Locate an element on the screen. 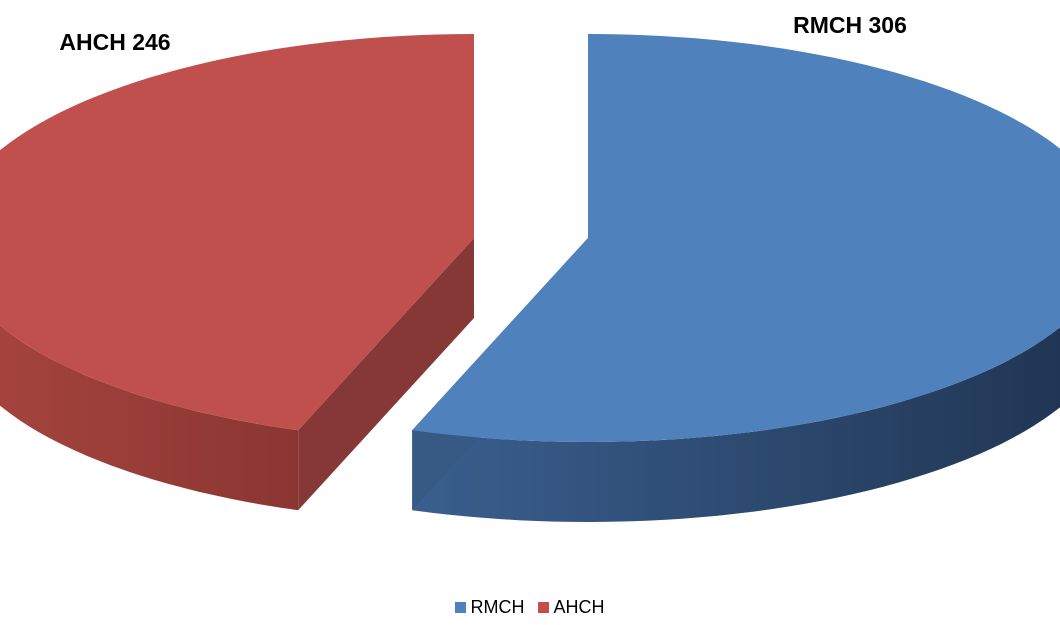  legend-label-ahch: AHCH is located at coordinates (579, 607).